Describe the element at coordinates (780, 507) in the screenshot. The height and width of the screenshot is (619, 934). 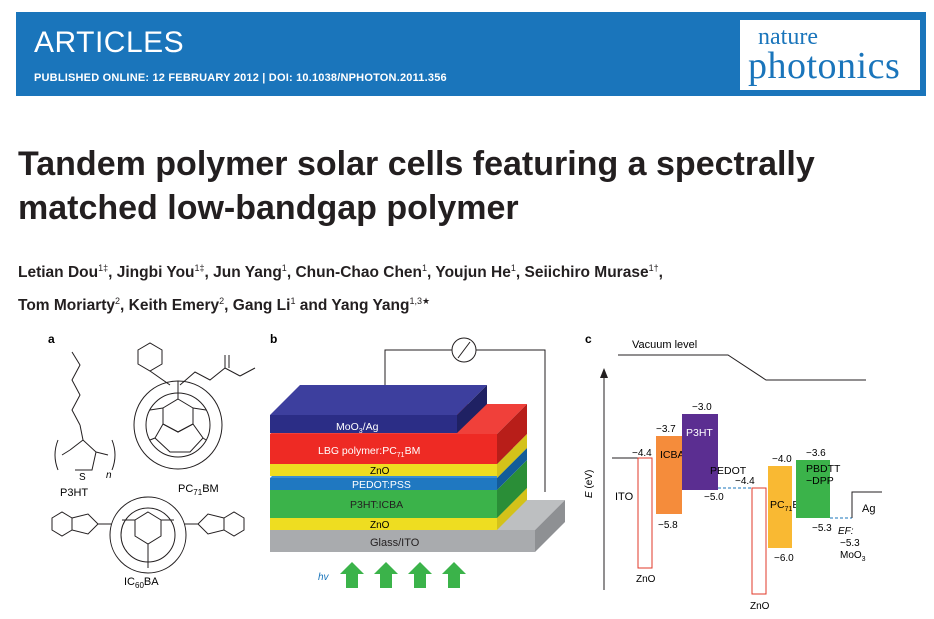
I see `pc71bm-box` at that location.